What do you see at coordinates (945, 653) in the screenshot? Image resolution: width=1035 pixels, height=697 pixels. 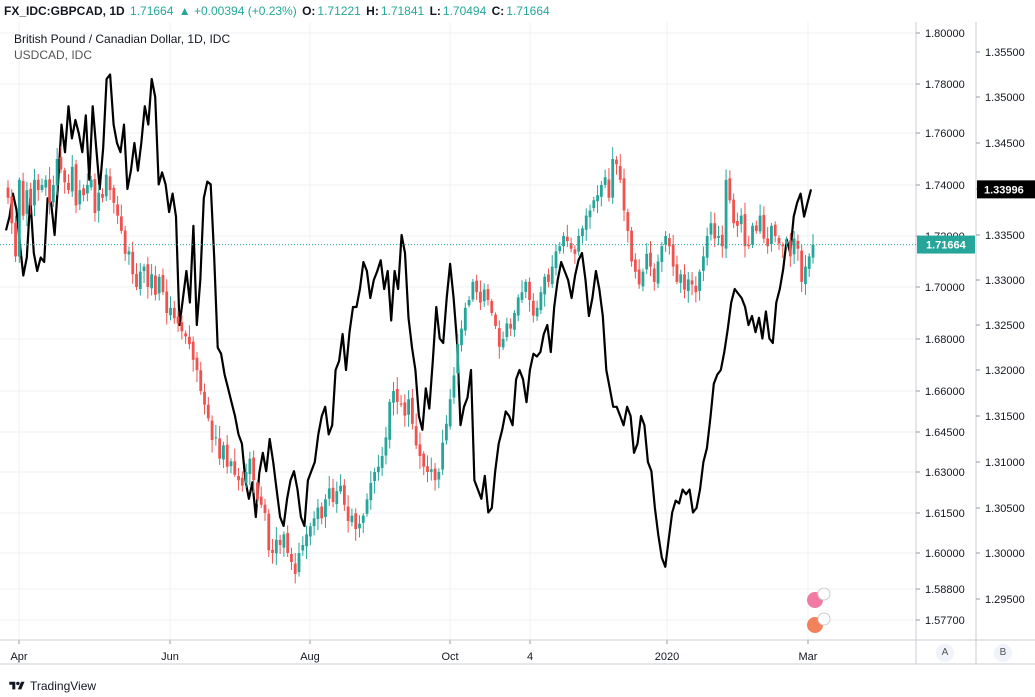 I see `auto-scale-button: A` at bounding box center [945, 653].